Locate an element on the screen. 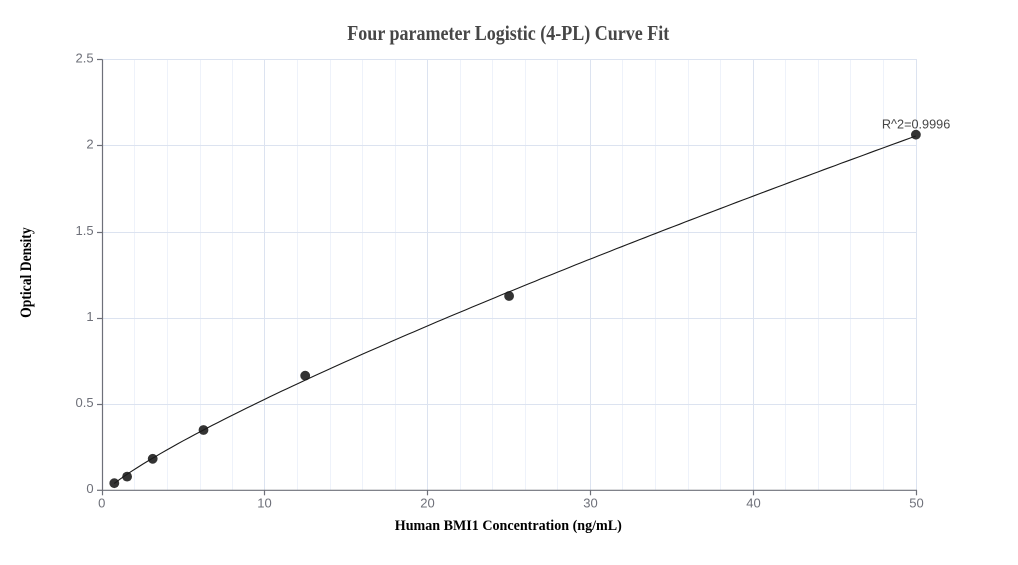 The height and width of the screenshot is (565, 1018). svg-text: 1.5 is located at coordinates (85, 230).